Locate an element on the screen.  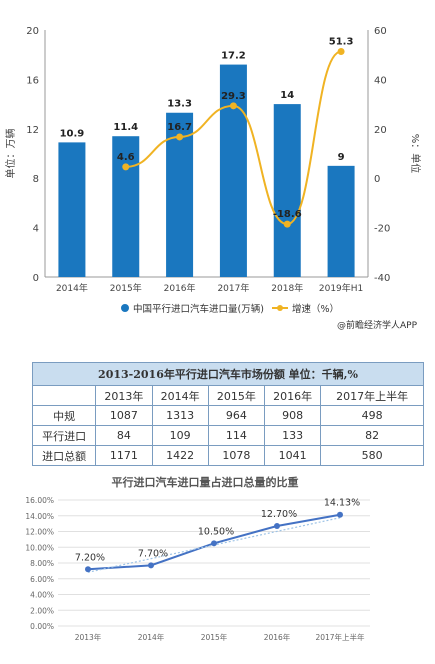
legend-line-marker is located at coordinates (280, 308).